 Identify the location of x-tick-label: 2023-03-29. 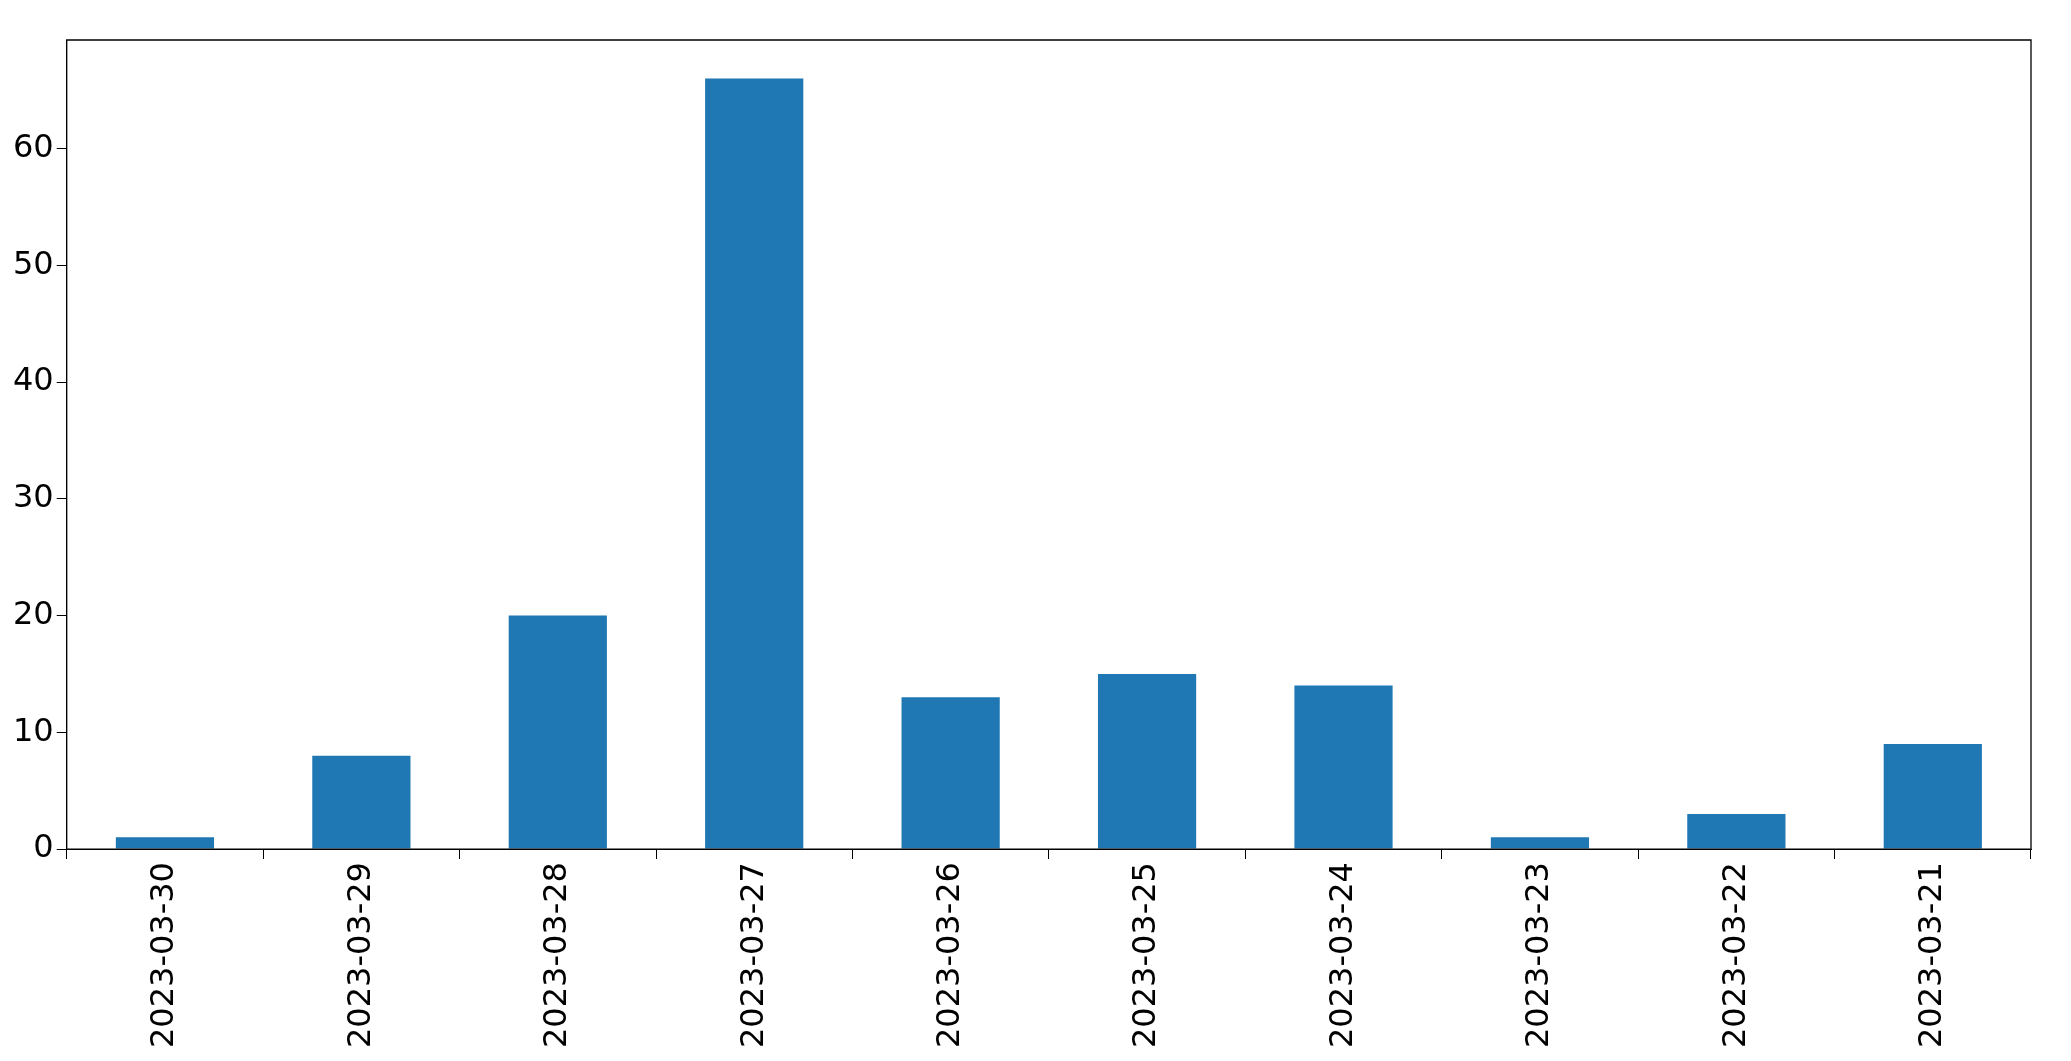
(358, 955).